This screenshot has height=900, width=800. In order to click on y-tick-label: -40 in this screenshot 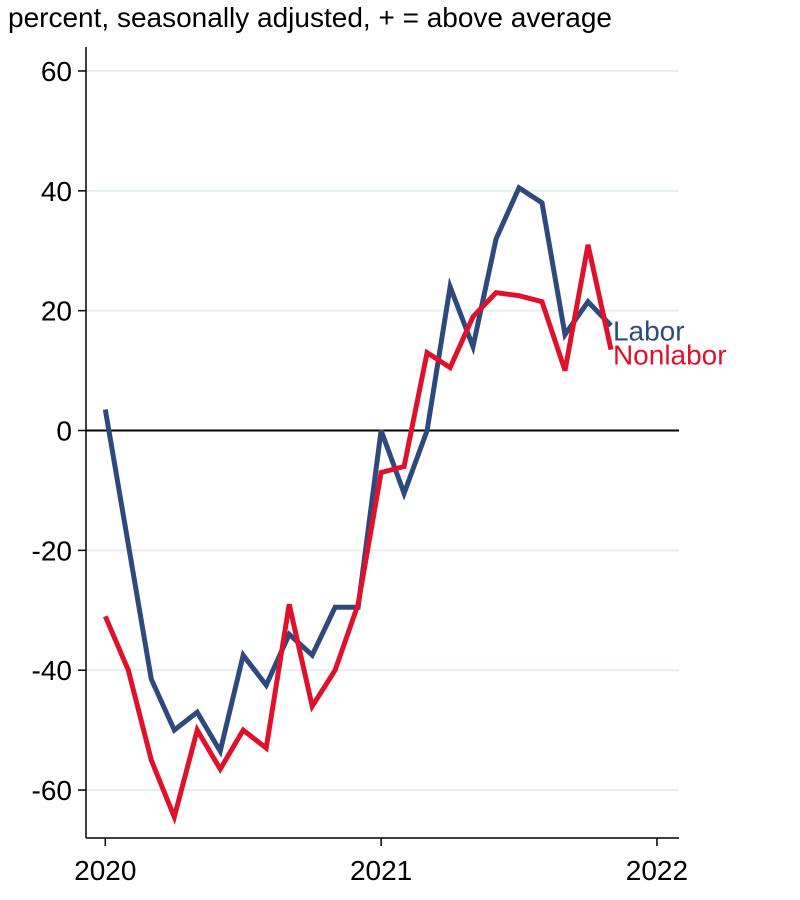, I will do `click(52, 670)`.